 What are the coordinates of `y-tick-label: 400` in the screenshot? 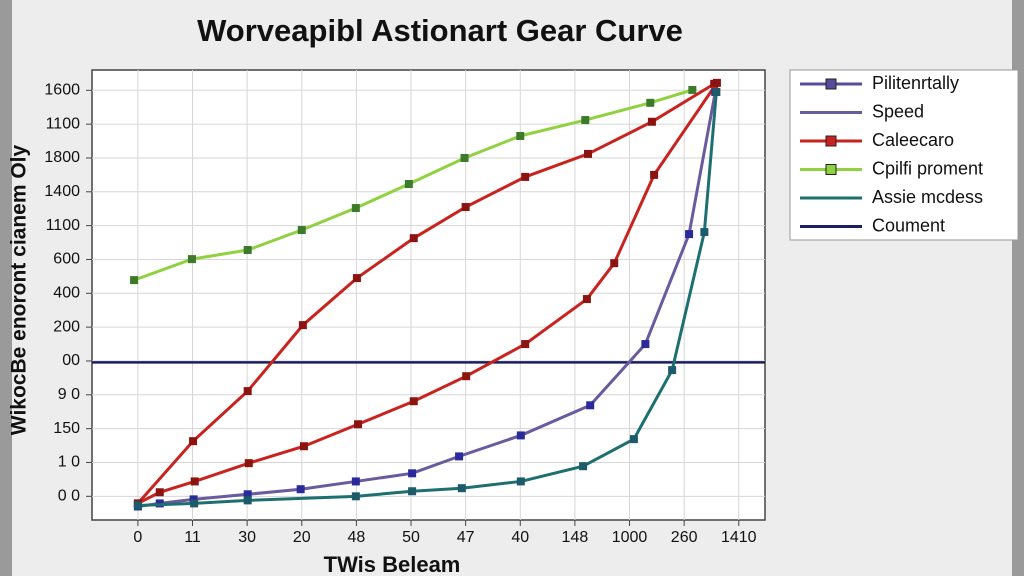 It's located at (66, 293).